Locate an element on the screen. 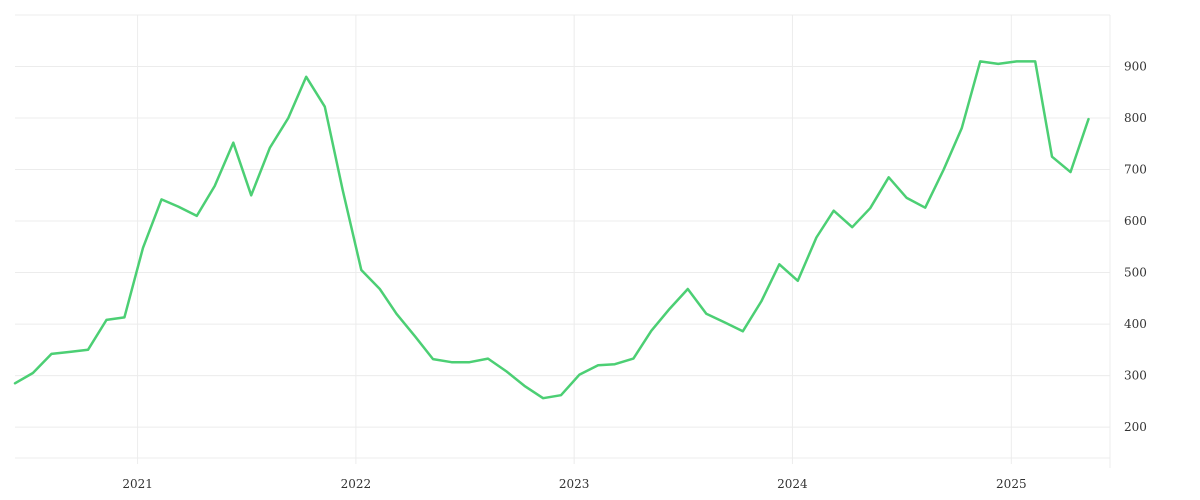 This screenshot has height=500, width=1200. y-tick-label: 700 is located at coordinates (1135, 170).